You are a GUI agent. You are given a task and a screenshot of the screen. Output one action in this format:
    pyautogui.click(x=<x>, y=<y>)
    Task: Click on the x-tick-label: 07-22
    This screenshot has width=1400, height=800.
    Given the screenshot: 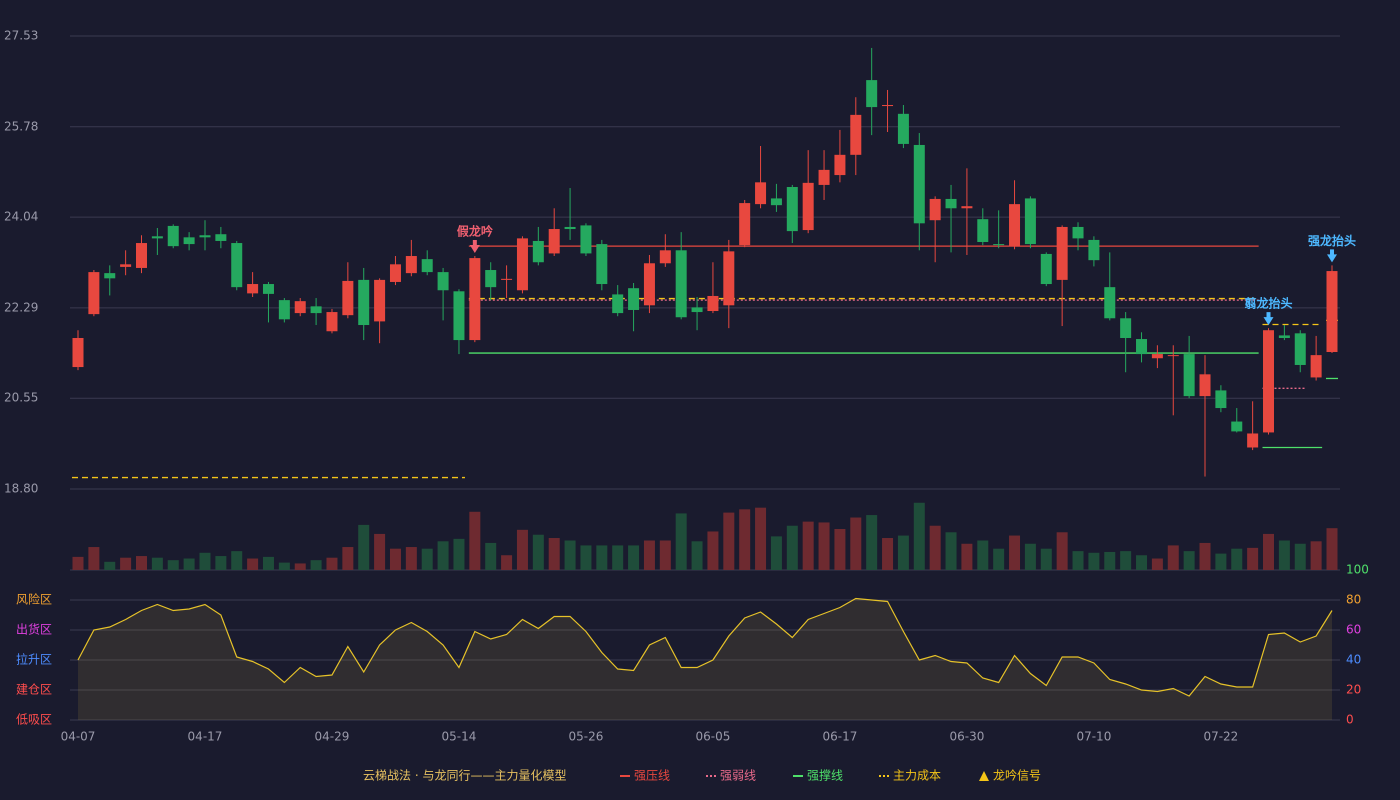 What is the action you would take?
    pyautogui.click(x=1220, y=737)
    